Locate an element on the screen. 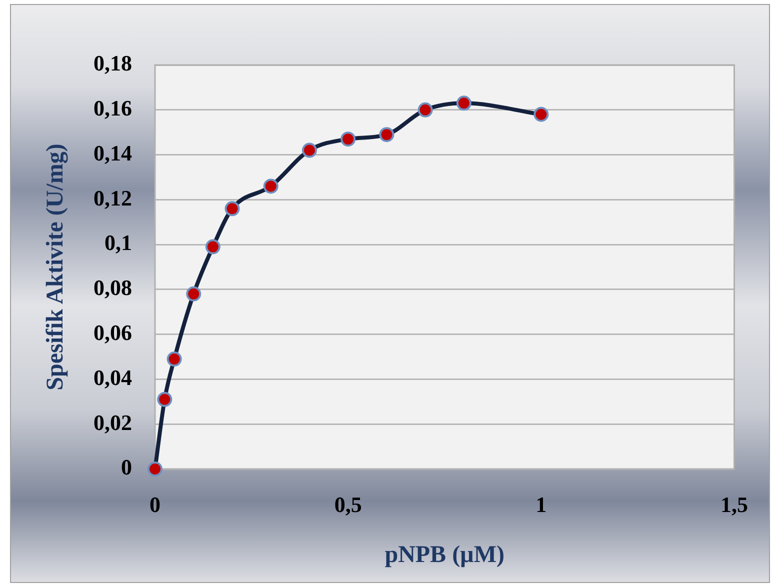  y-axis-title: Spesifik Aktivite (U/mg) is located at coordinates (55, 267).